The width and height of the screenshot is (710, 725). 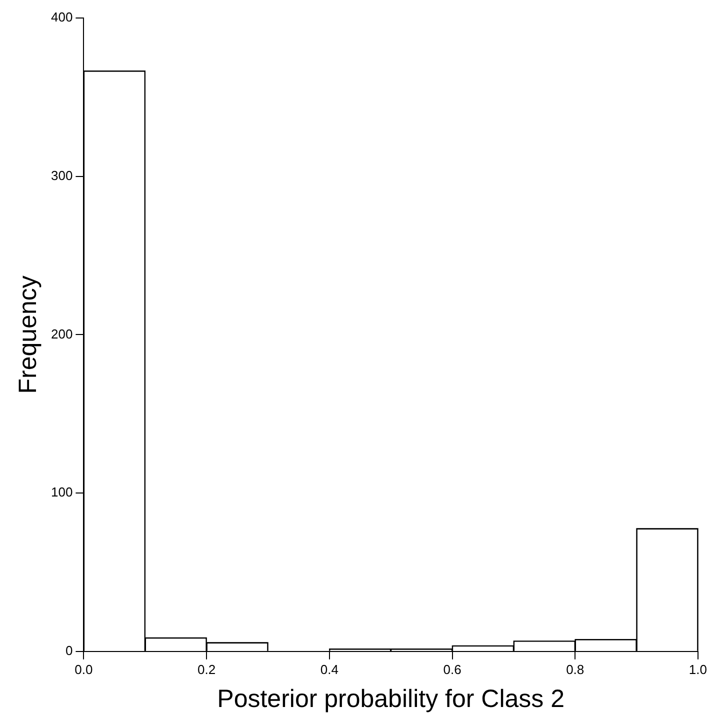 What do you see at coordinates (698, 669) in the screenshot?
I see `x-tick-label: 1.0` at bounding box center [698, 669].